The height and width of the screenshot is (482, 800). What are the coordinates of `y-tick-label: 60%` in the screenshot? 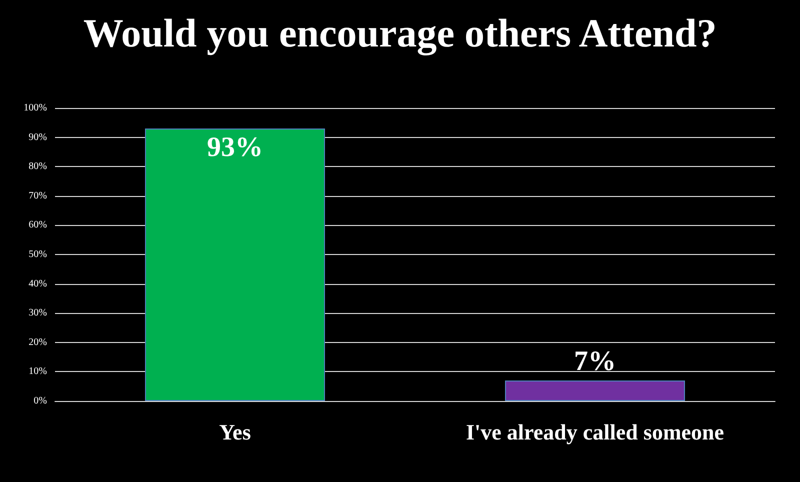 It's located at (37, 225).